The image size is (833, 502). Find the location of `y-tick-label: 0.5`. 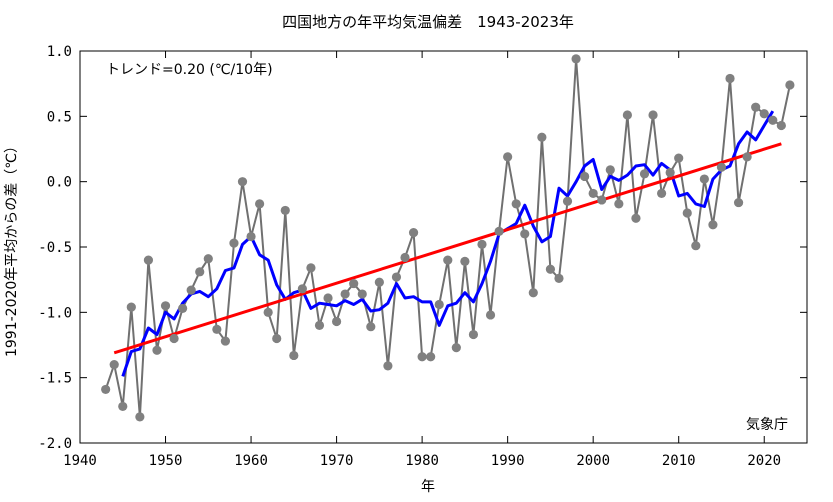

y-tick-label: 0.5 is located at coordinates (59, 117).